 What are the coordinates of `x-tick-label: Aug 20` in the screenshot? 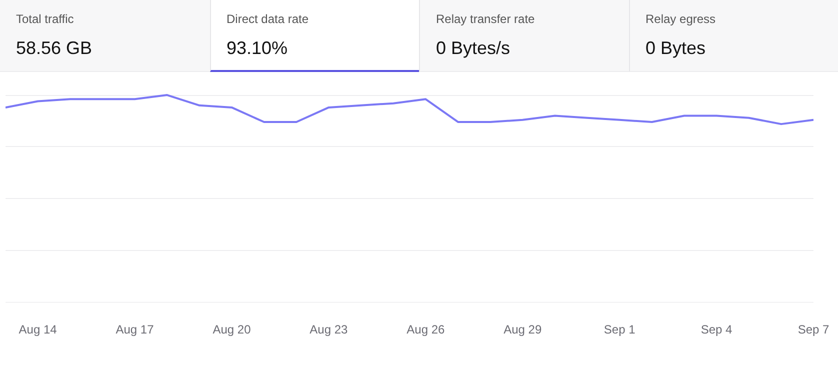 It's located at (232, 329).